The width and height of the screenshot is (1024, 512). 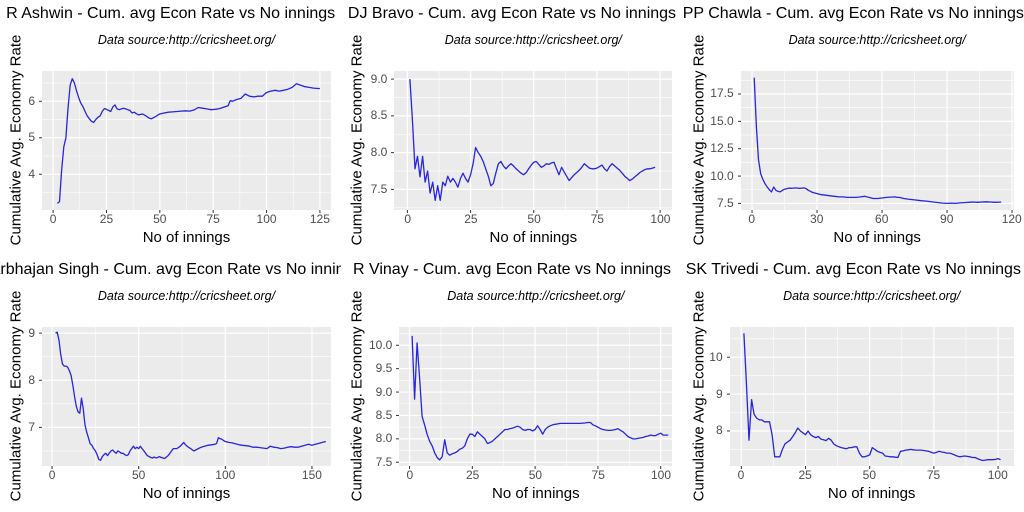 I want to click on y-tick-label: 9.5, so click(x=384, y=368).